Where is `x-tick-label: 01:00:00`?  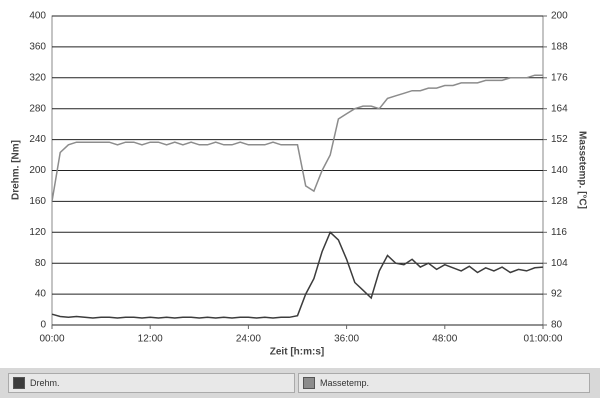
x-tick-label: 01:00:00 is located at coordinates (543, 339).